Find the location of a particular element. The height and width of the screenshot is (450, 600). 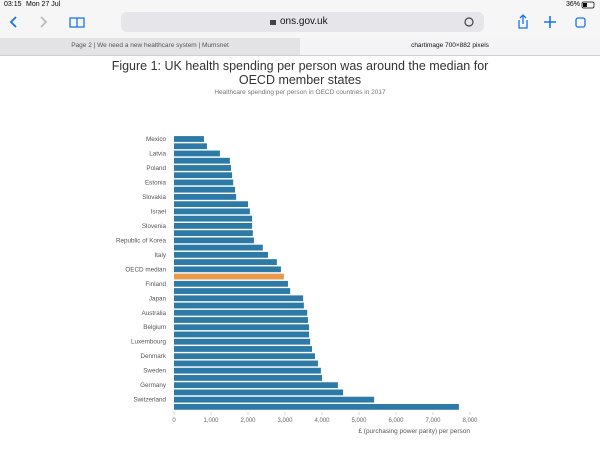

forward-button is located at coordinates (44, 22).